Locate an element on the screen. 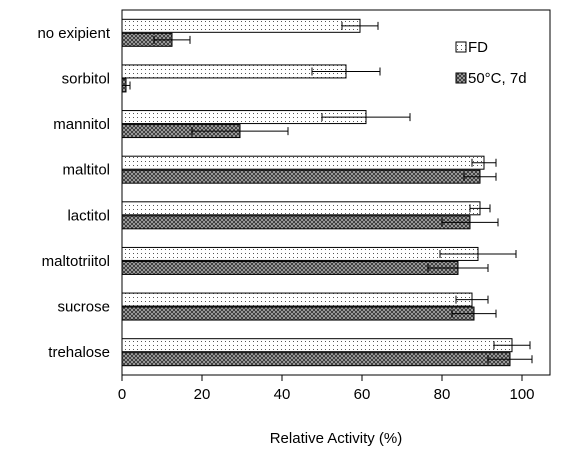 The height and width of the screenshot is (450, 562). bar-lactitol-50-c-7d is located at coordinates (296, 222).